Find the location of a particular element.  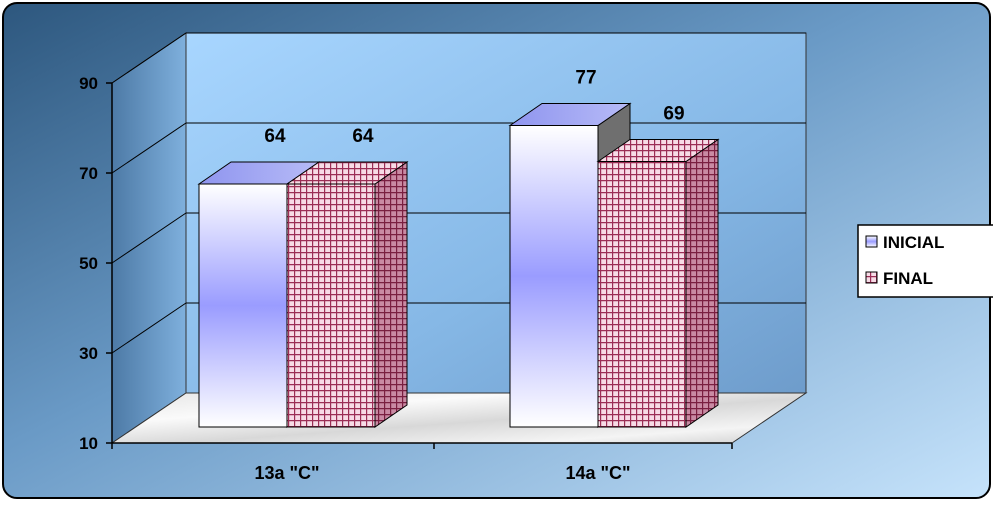

y-tick-label: 10 is located at coordinates (88, 443).